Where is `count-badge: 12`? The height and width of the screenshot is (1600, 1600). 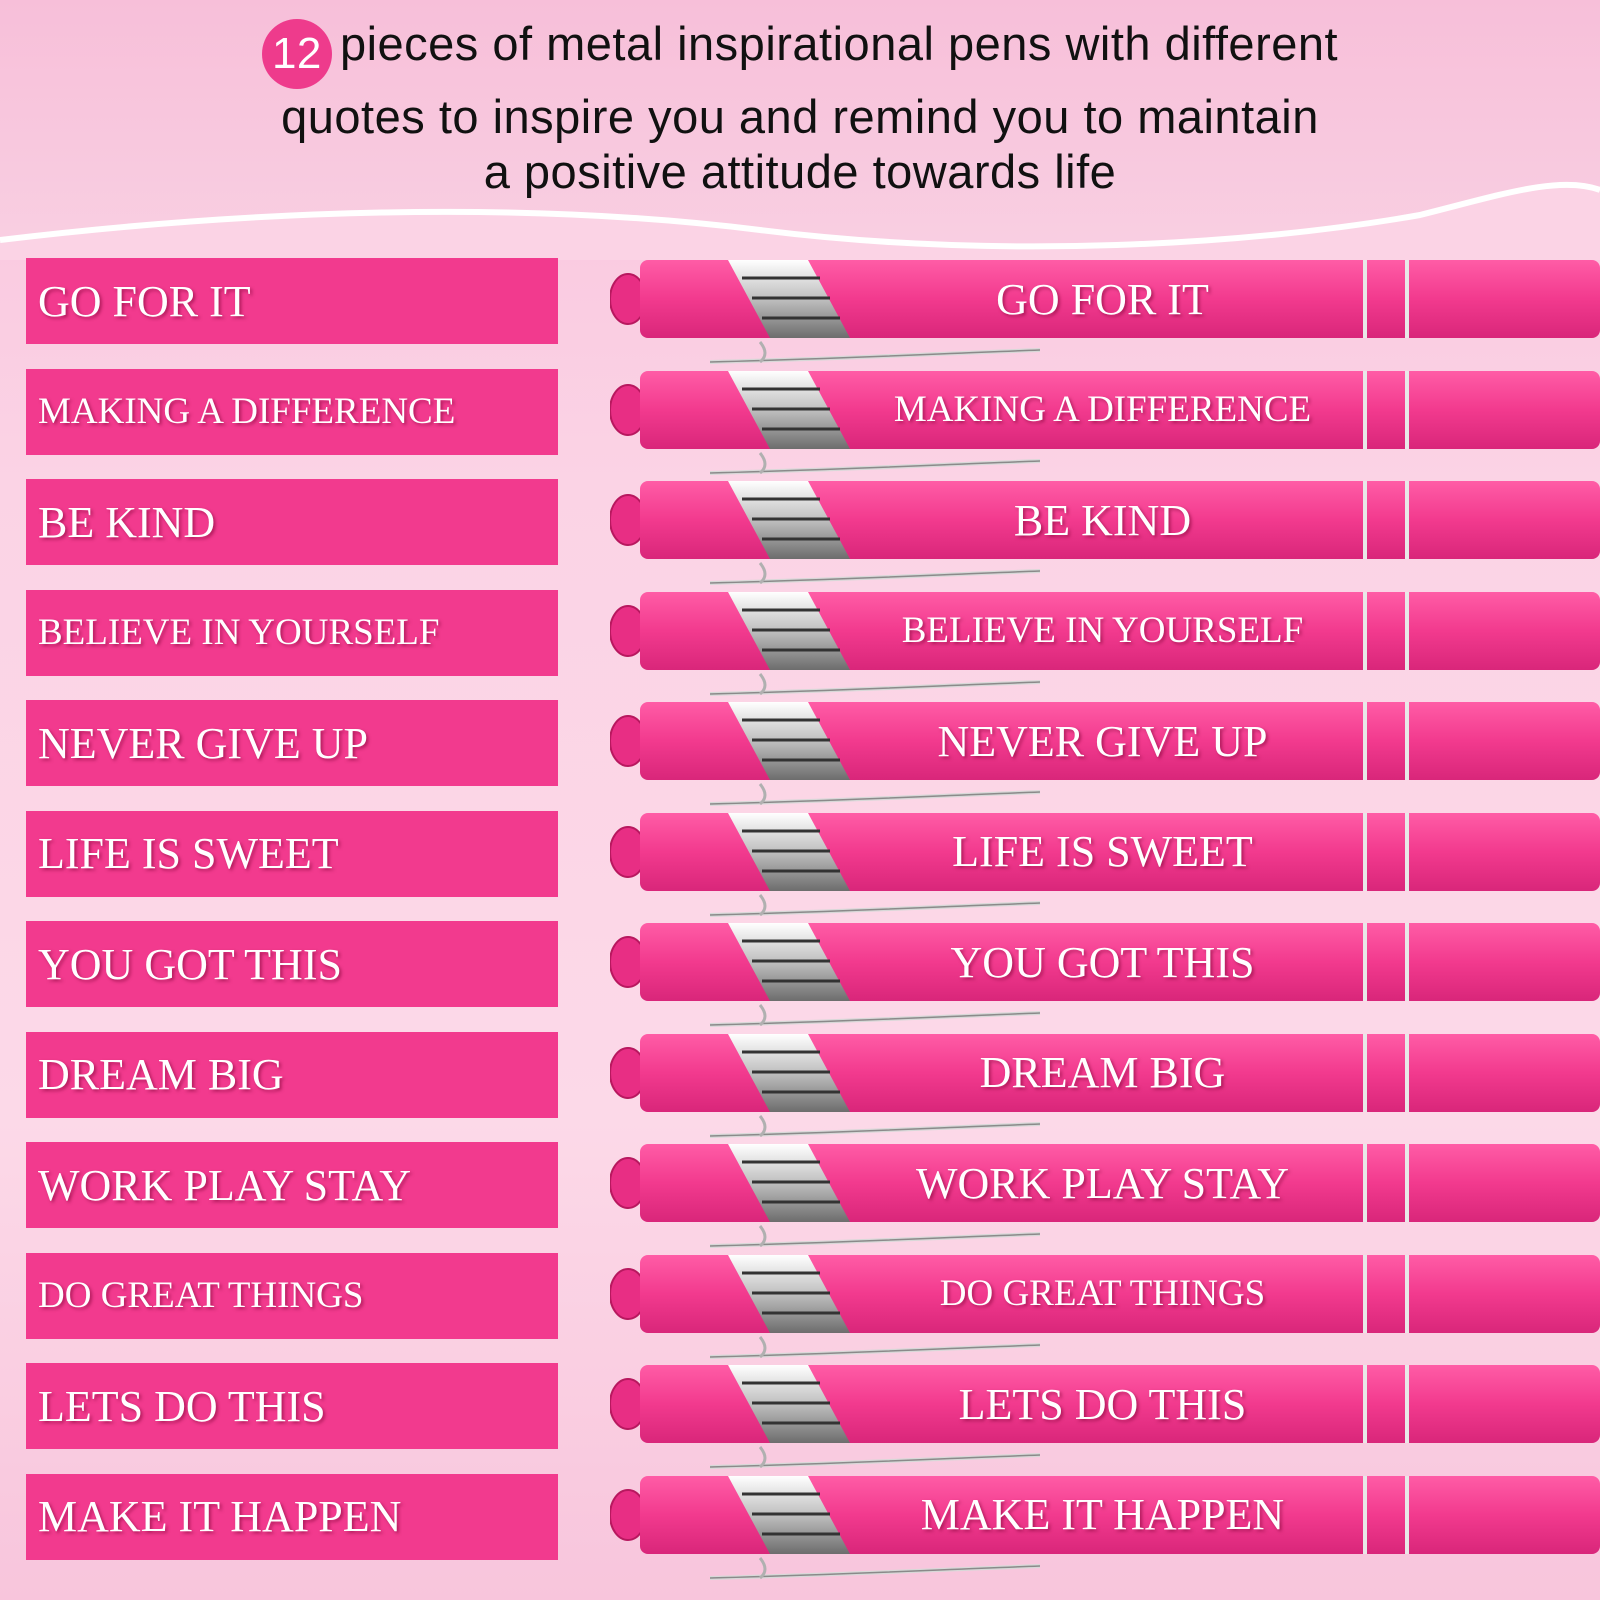 count-badge: 12 is located at coordinates (296, 54).